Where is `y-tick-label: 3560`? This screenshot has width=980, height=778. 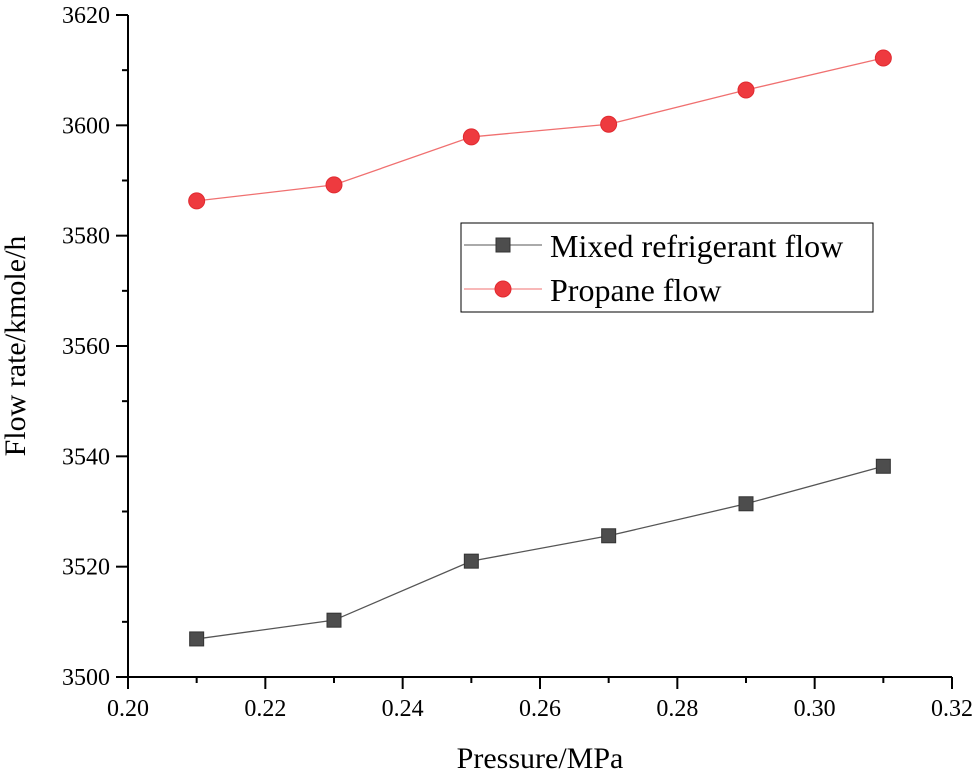 y-tick-label: 3560 is located at coordinates (86, 347).